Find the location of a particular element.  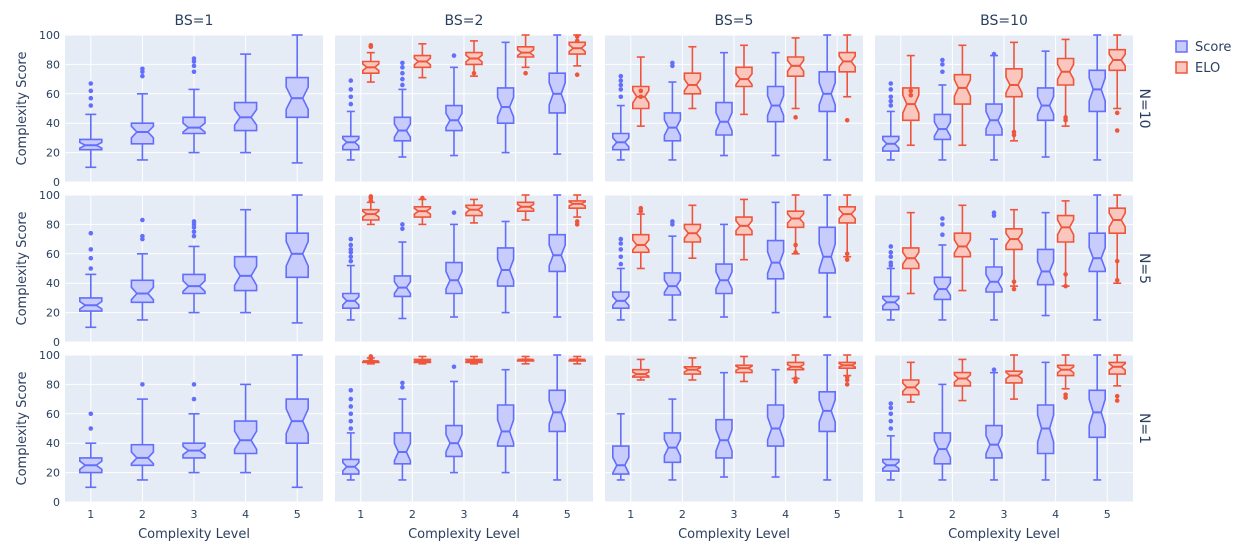

x-tick-label: 4 is located at coordinates (1055, 514).